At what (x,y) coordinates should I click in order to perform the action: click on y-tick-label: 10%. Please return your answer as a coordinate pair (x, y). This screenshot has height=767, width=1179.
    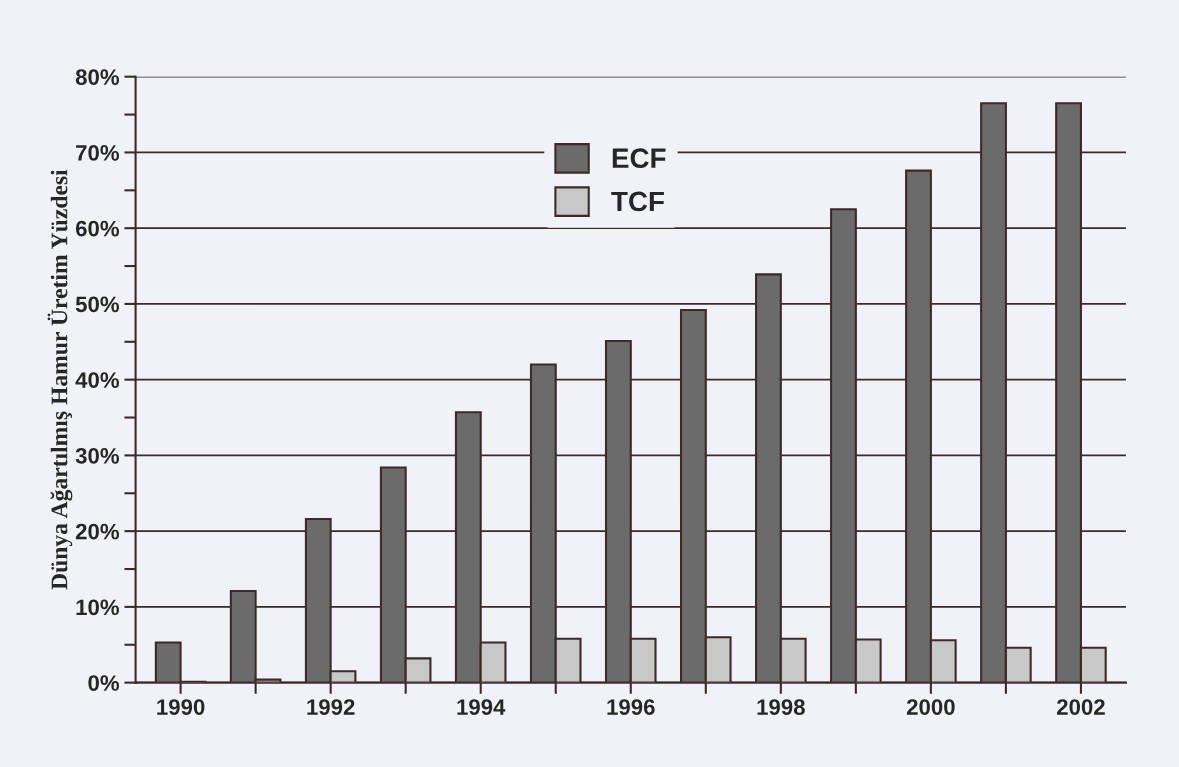
    Looking at the image, I should click on (98, 607).